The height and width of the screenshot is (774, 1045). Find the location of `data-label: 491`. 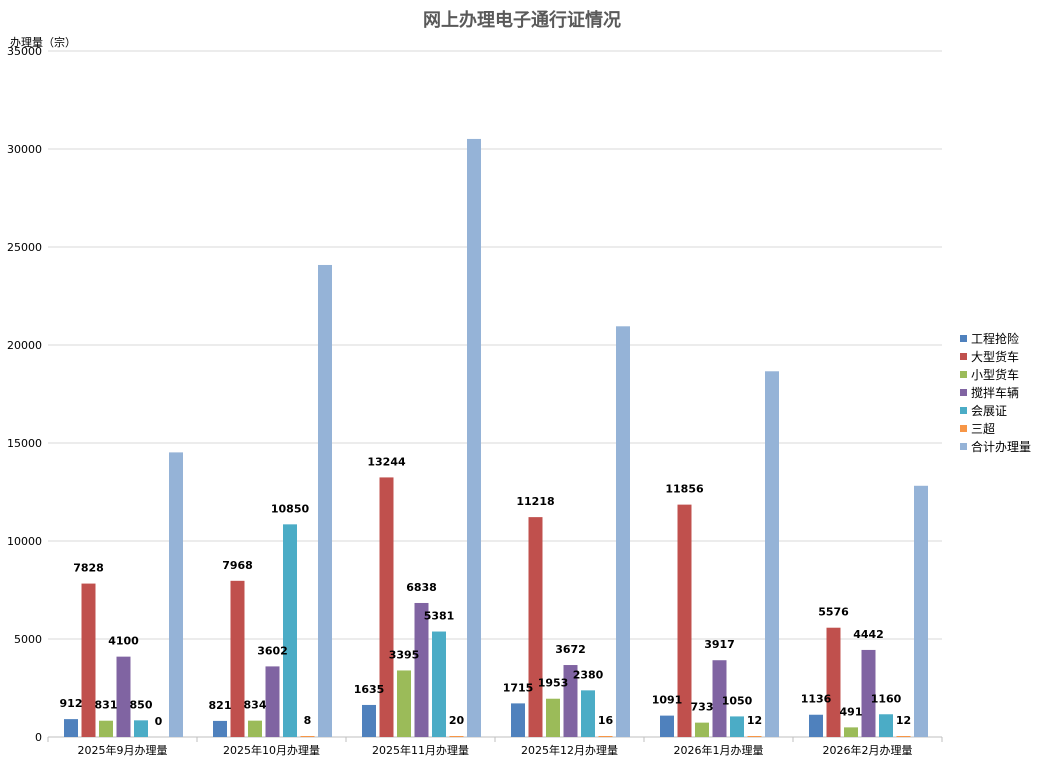

data-label: 491 is located at coordinates (851, 711).